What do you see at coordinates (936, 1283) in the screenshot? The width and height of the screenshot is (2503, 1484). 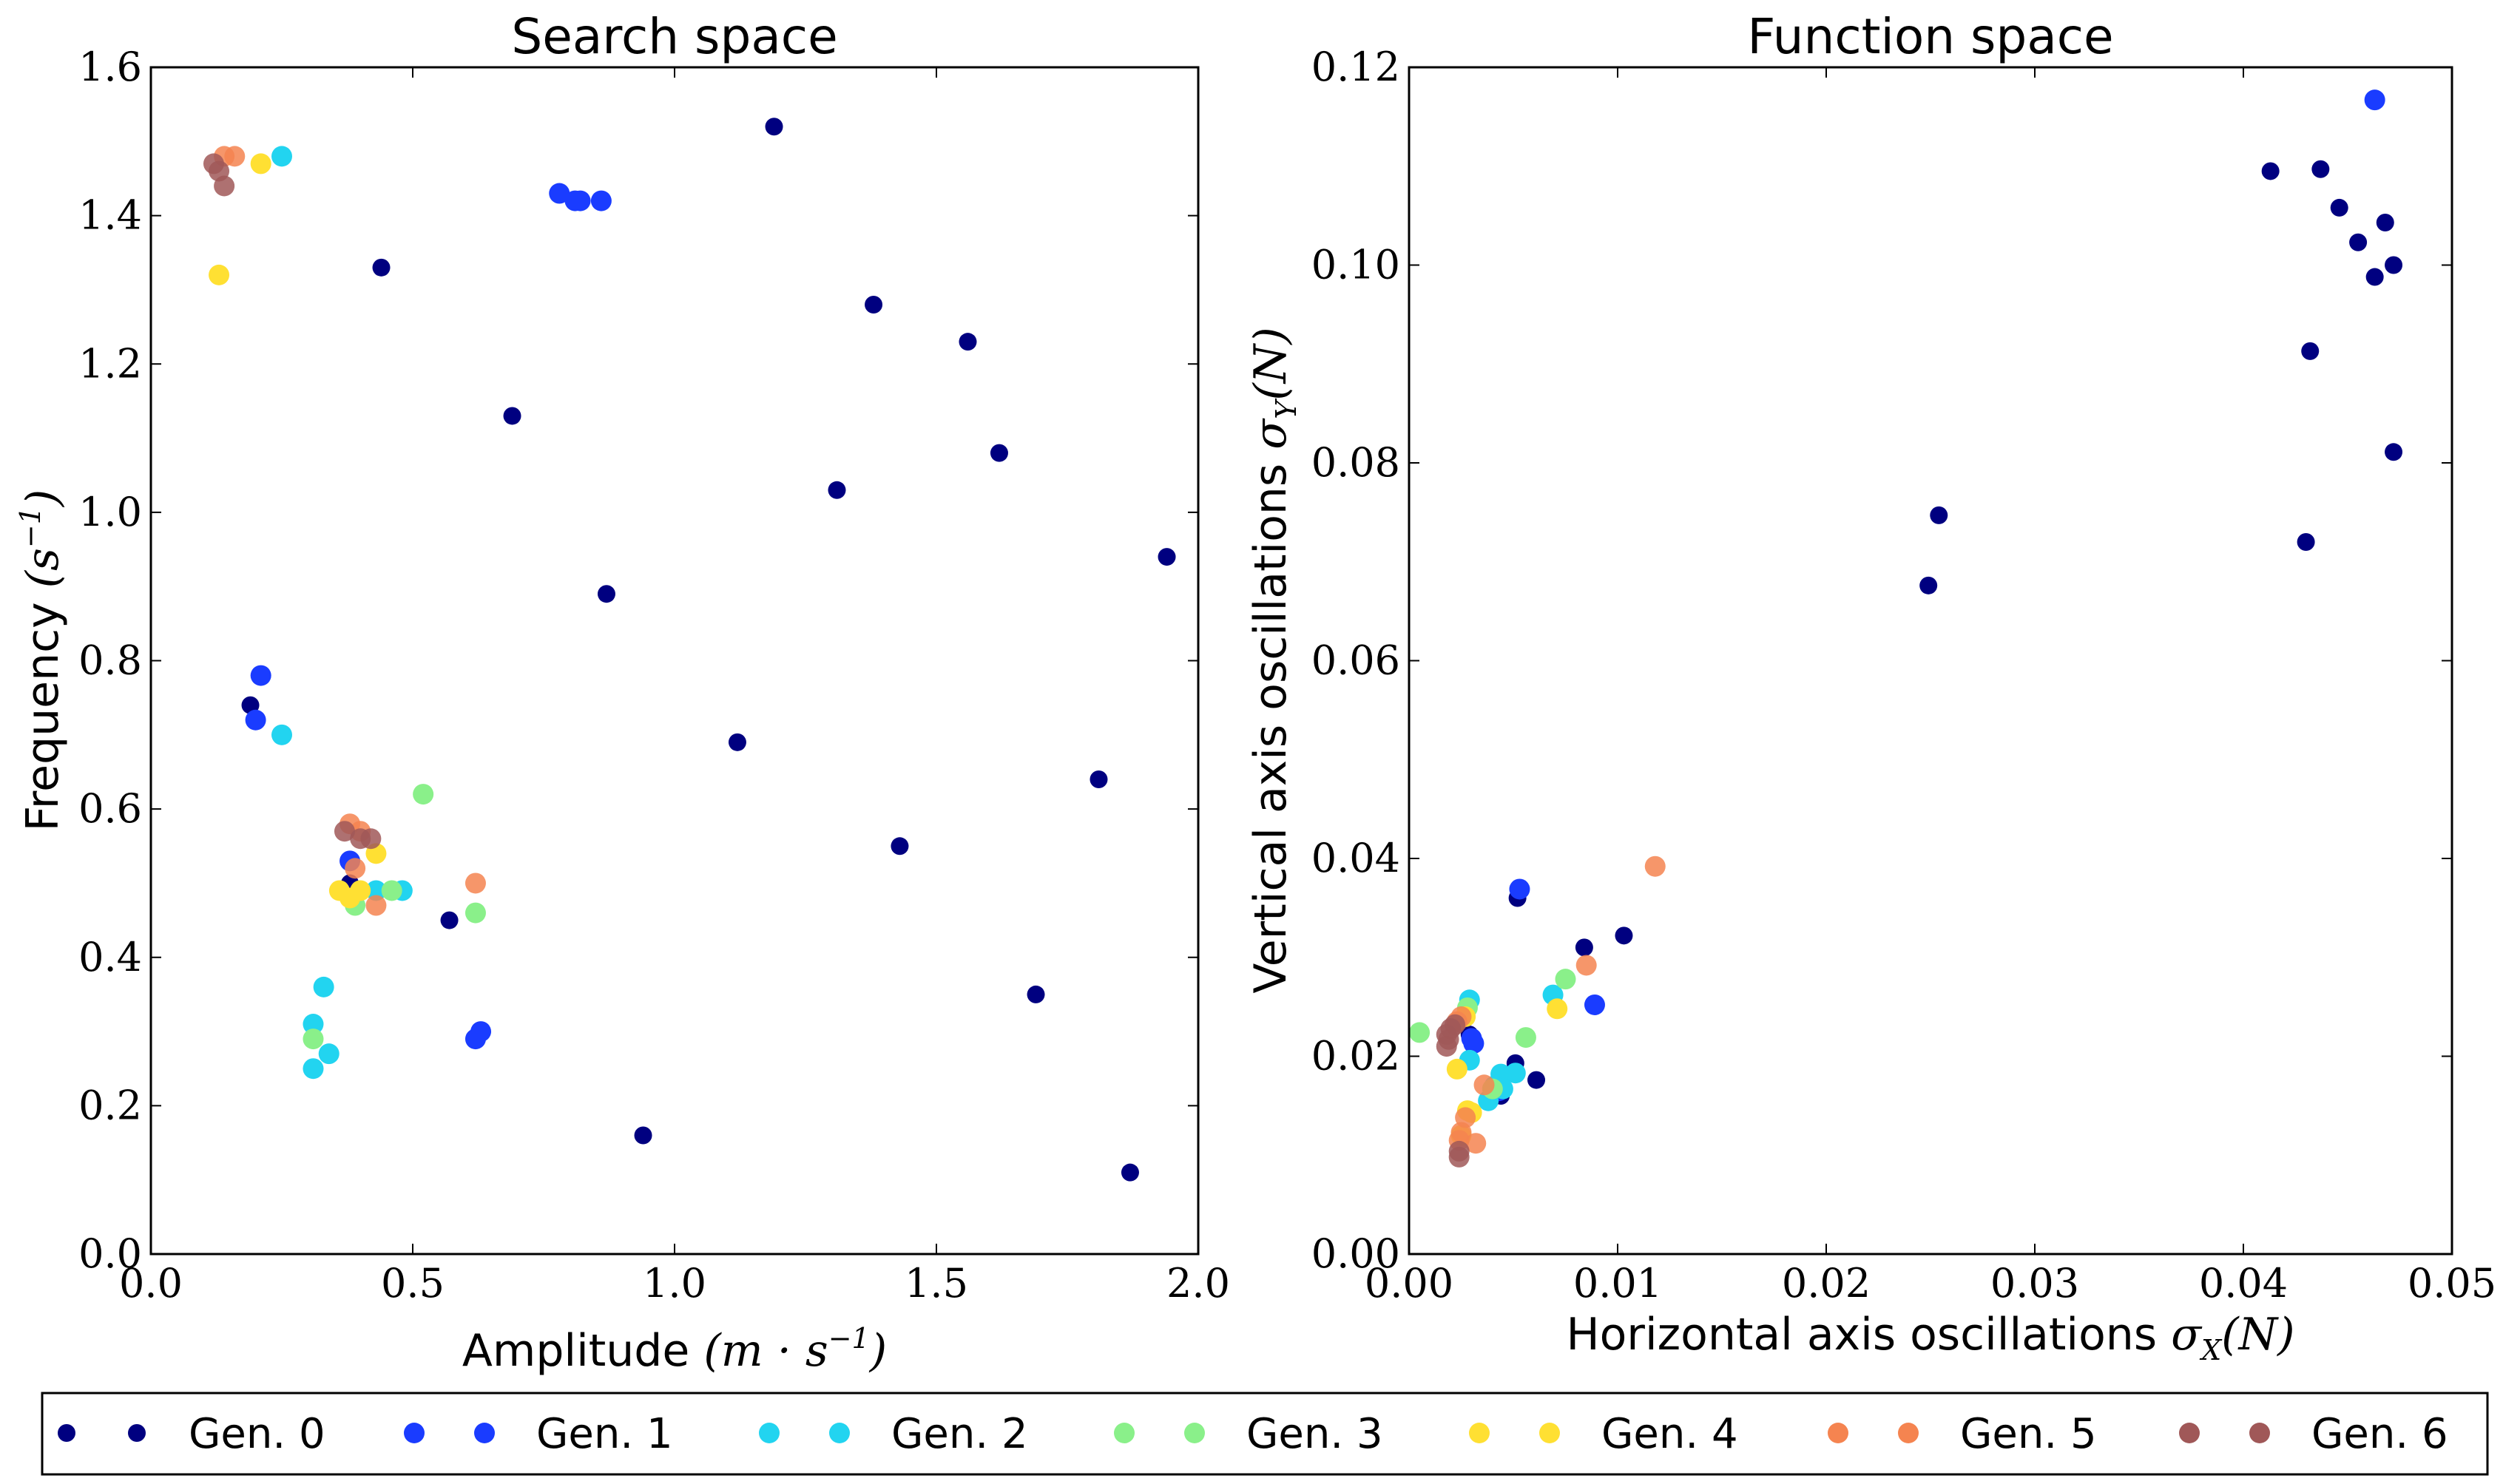 I see `x-tick-label: 1.5` at bounding box center [936, 1283].